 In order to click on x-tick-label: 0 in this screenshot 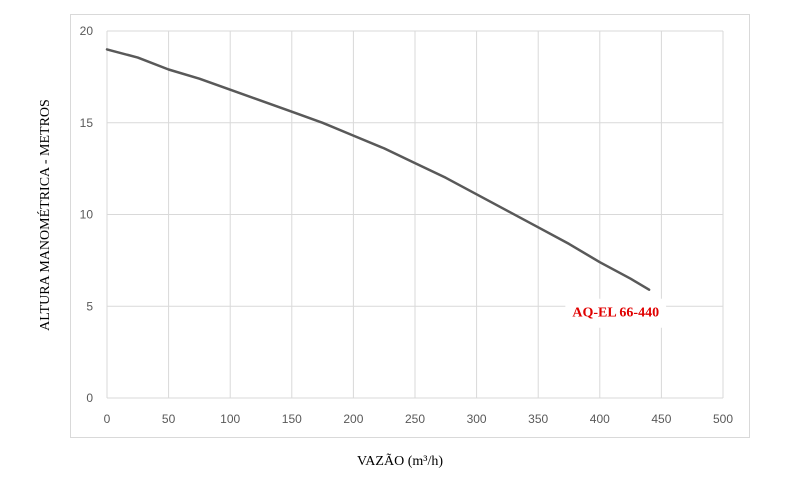, I will do `click(107, 419)`.